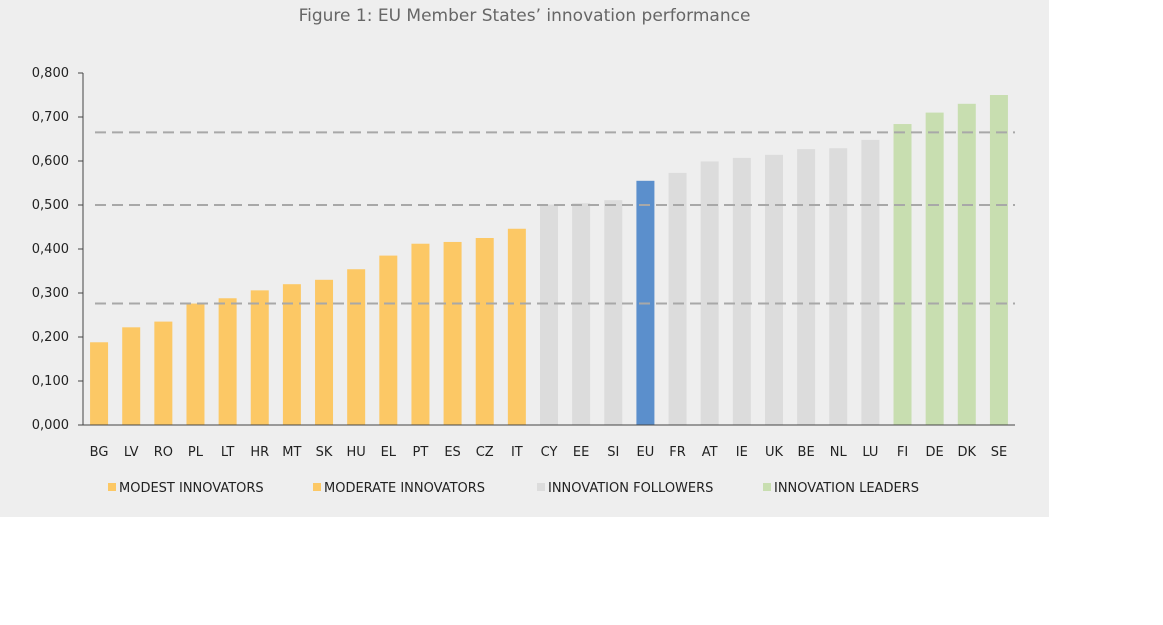 The height and width of the screenshot is (625, 1163). Describe the element at coordinates (50, 293) in the screenshot. I see `y-tick-label: 0,300` at that location.